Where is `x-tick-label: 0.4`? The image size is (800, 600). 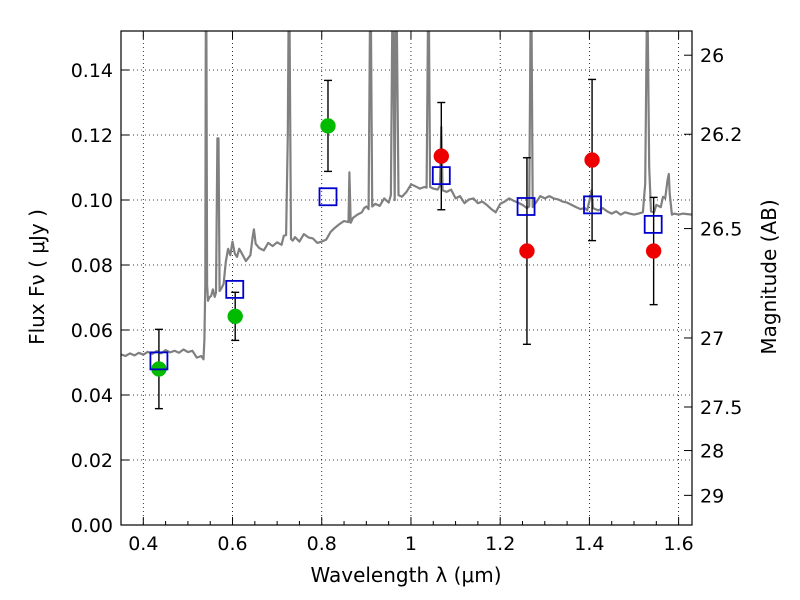
x-tick-label: 0.4 is located at coordinates (143, 544).